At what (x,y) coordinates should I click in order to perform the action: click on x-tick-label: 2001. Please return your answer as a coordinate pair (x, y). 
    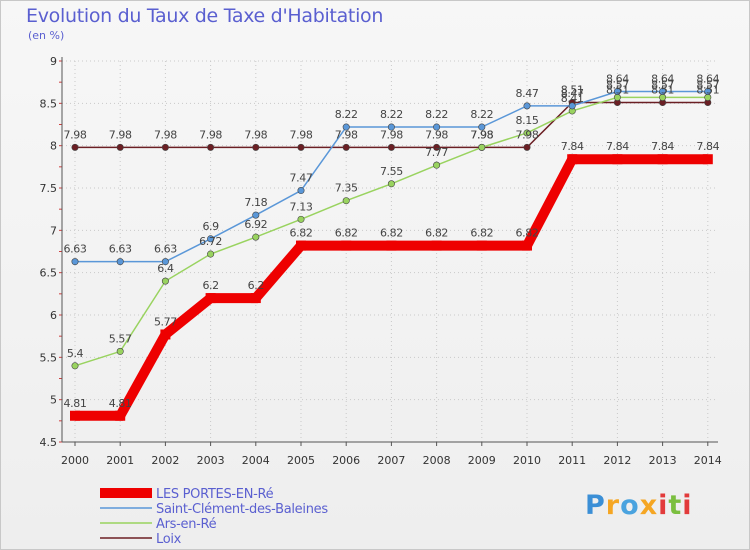
    Looking at the image, I should click on (120, 460).